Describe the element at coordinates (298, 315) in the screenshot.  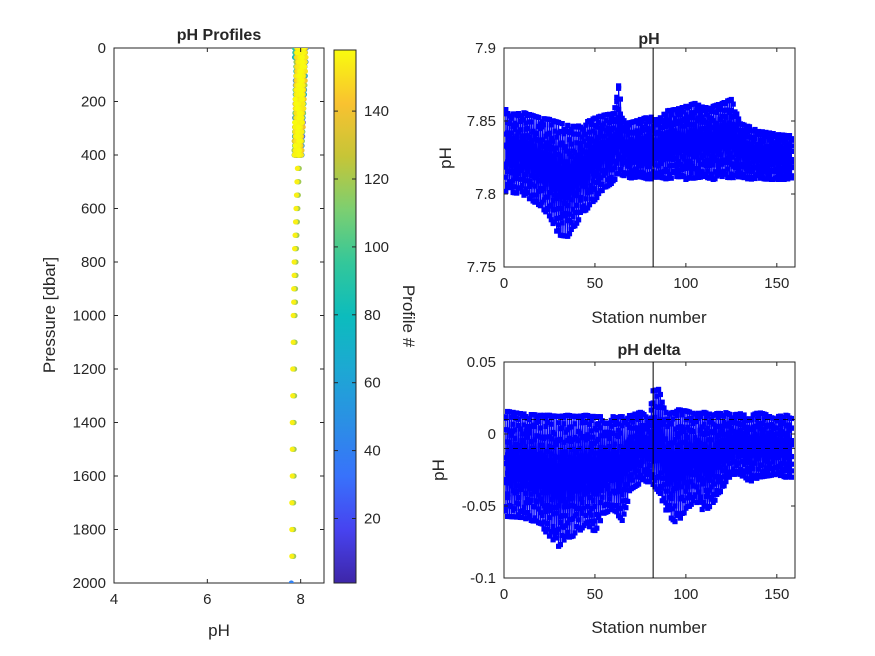
I see `profiles-marks` at that location.